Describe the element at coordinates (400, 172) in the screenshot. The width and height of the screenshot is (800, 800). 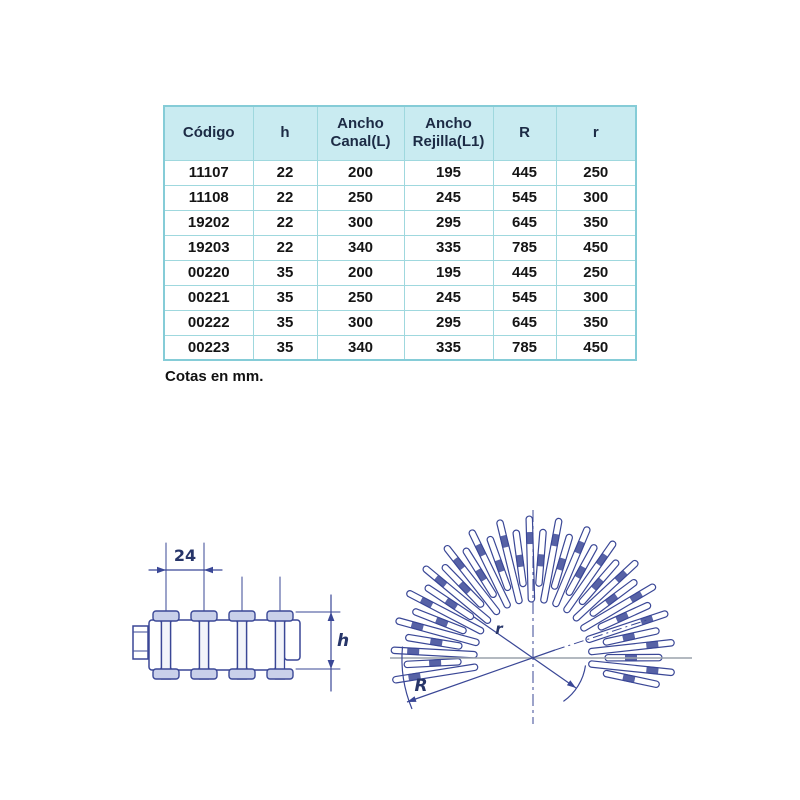
I see `table-row: 11107 22 200 195 445 250` at that location.